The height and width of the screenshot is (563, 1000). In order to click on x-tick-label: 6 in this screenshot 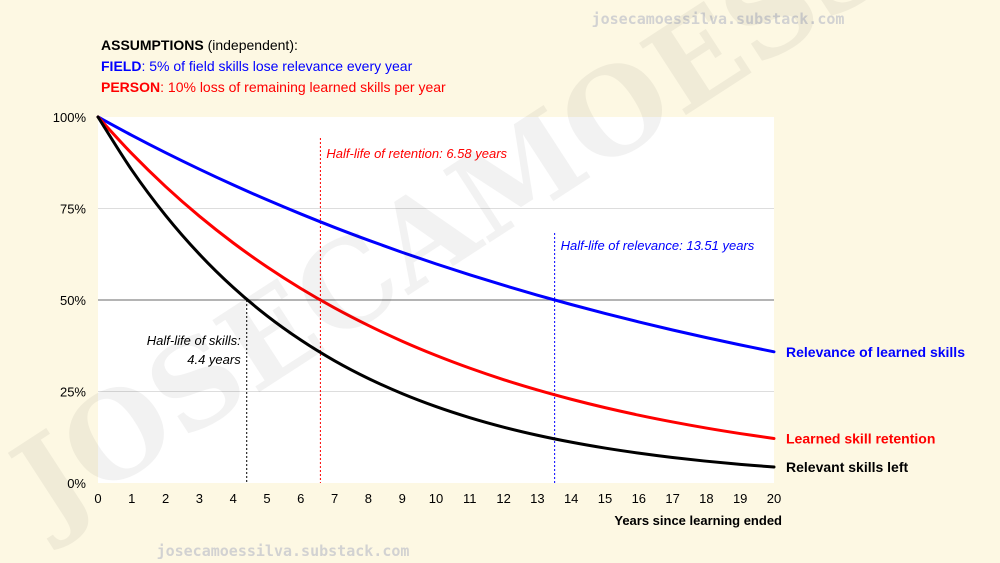, I will do `click(300, 498)`.